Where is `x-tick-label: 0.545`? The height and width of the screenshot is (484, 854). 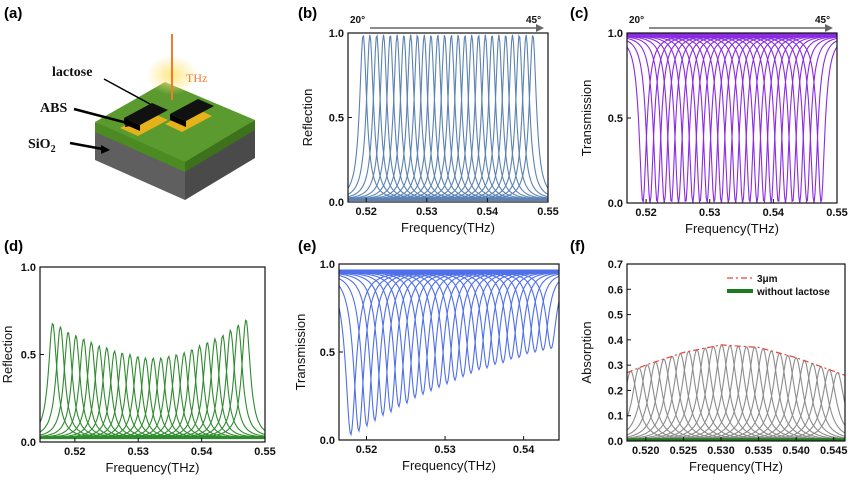 x-tick-label: 0.545 is located at coordinates (834, 451).